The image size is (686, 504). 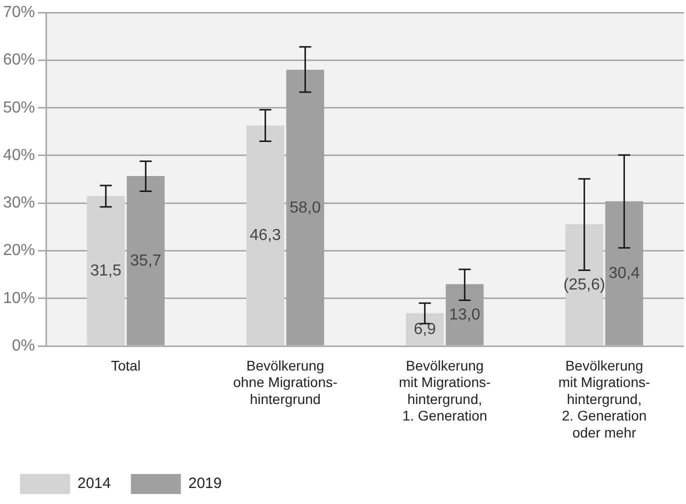 I want to click on data-label: 13,0, so click(x=464, y=315).